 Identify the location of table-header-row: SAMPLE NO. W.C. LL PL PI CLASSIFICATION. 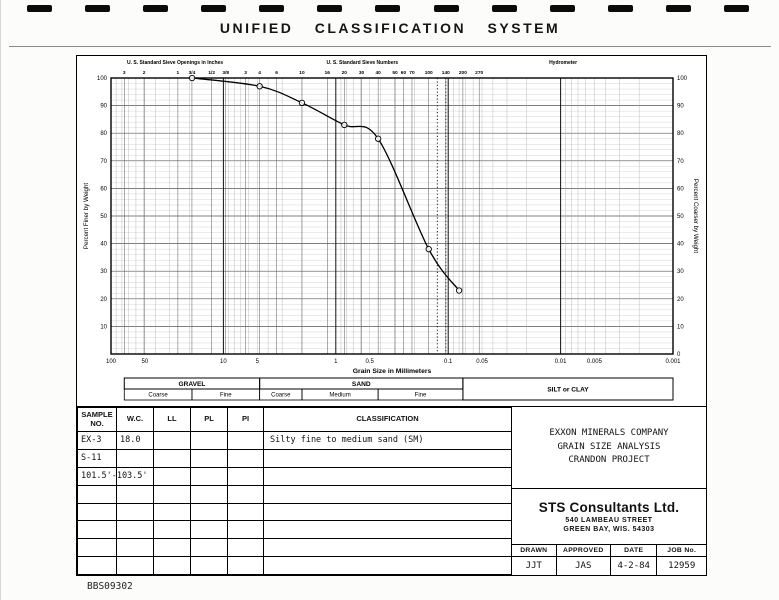
(294, 419).